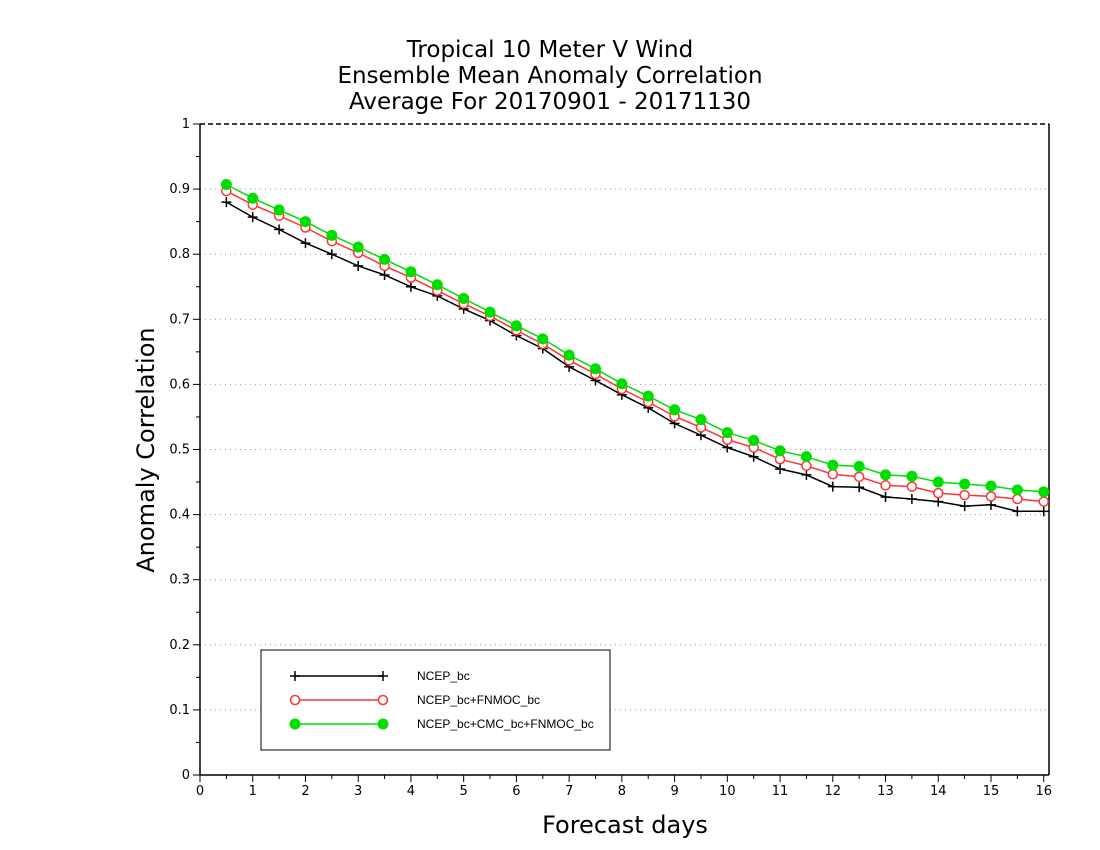  Describe the element at coordinates (991, 791) in the screenshot. I see `x-tick-label: 15` at that location.